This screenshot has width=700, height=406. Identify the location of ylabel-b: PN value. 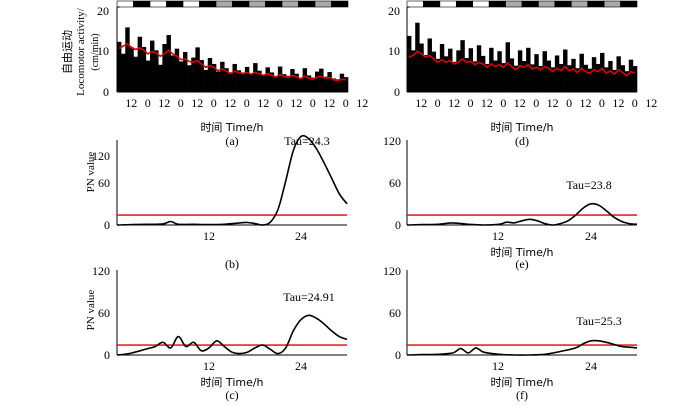
(91, 172).